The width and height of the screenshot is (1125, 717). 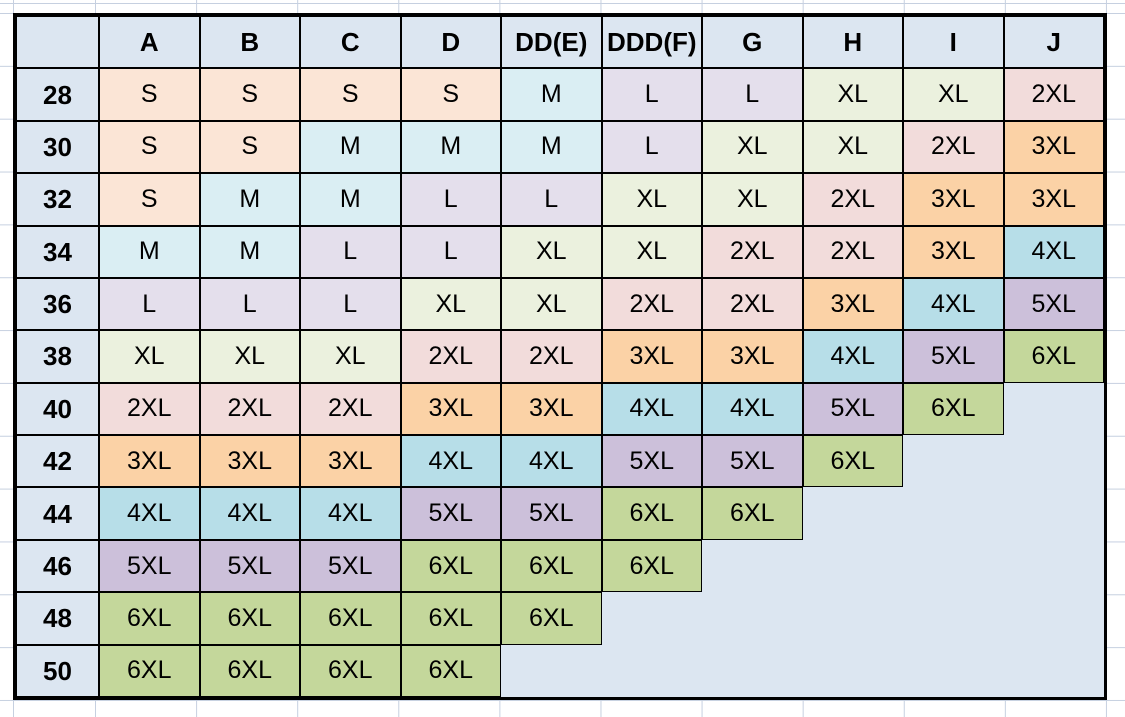 I want to click on column-header: G, so click(x=752, y=42).